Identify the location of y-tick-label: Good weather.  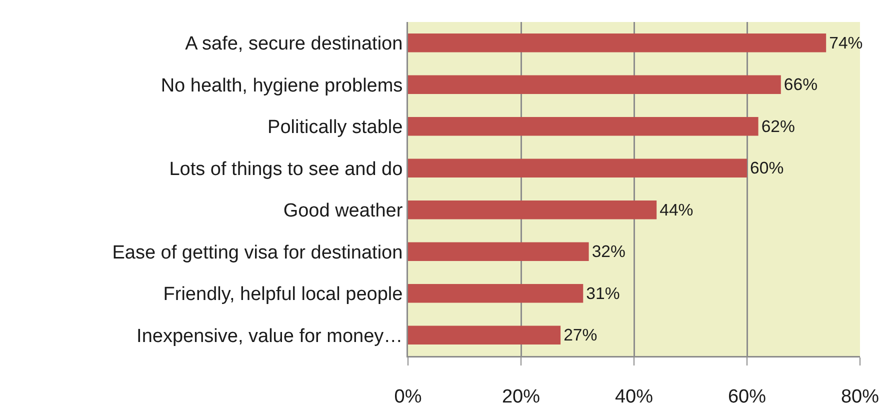
(343, 211).